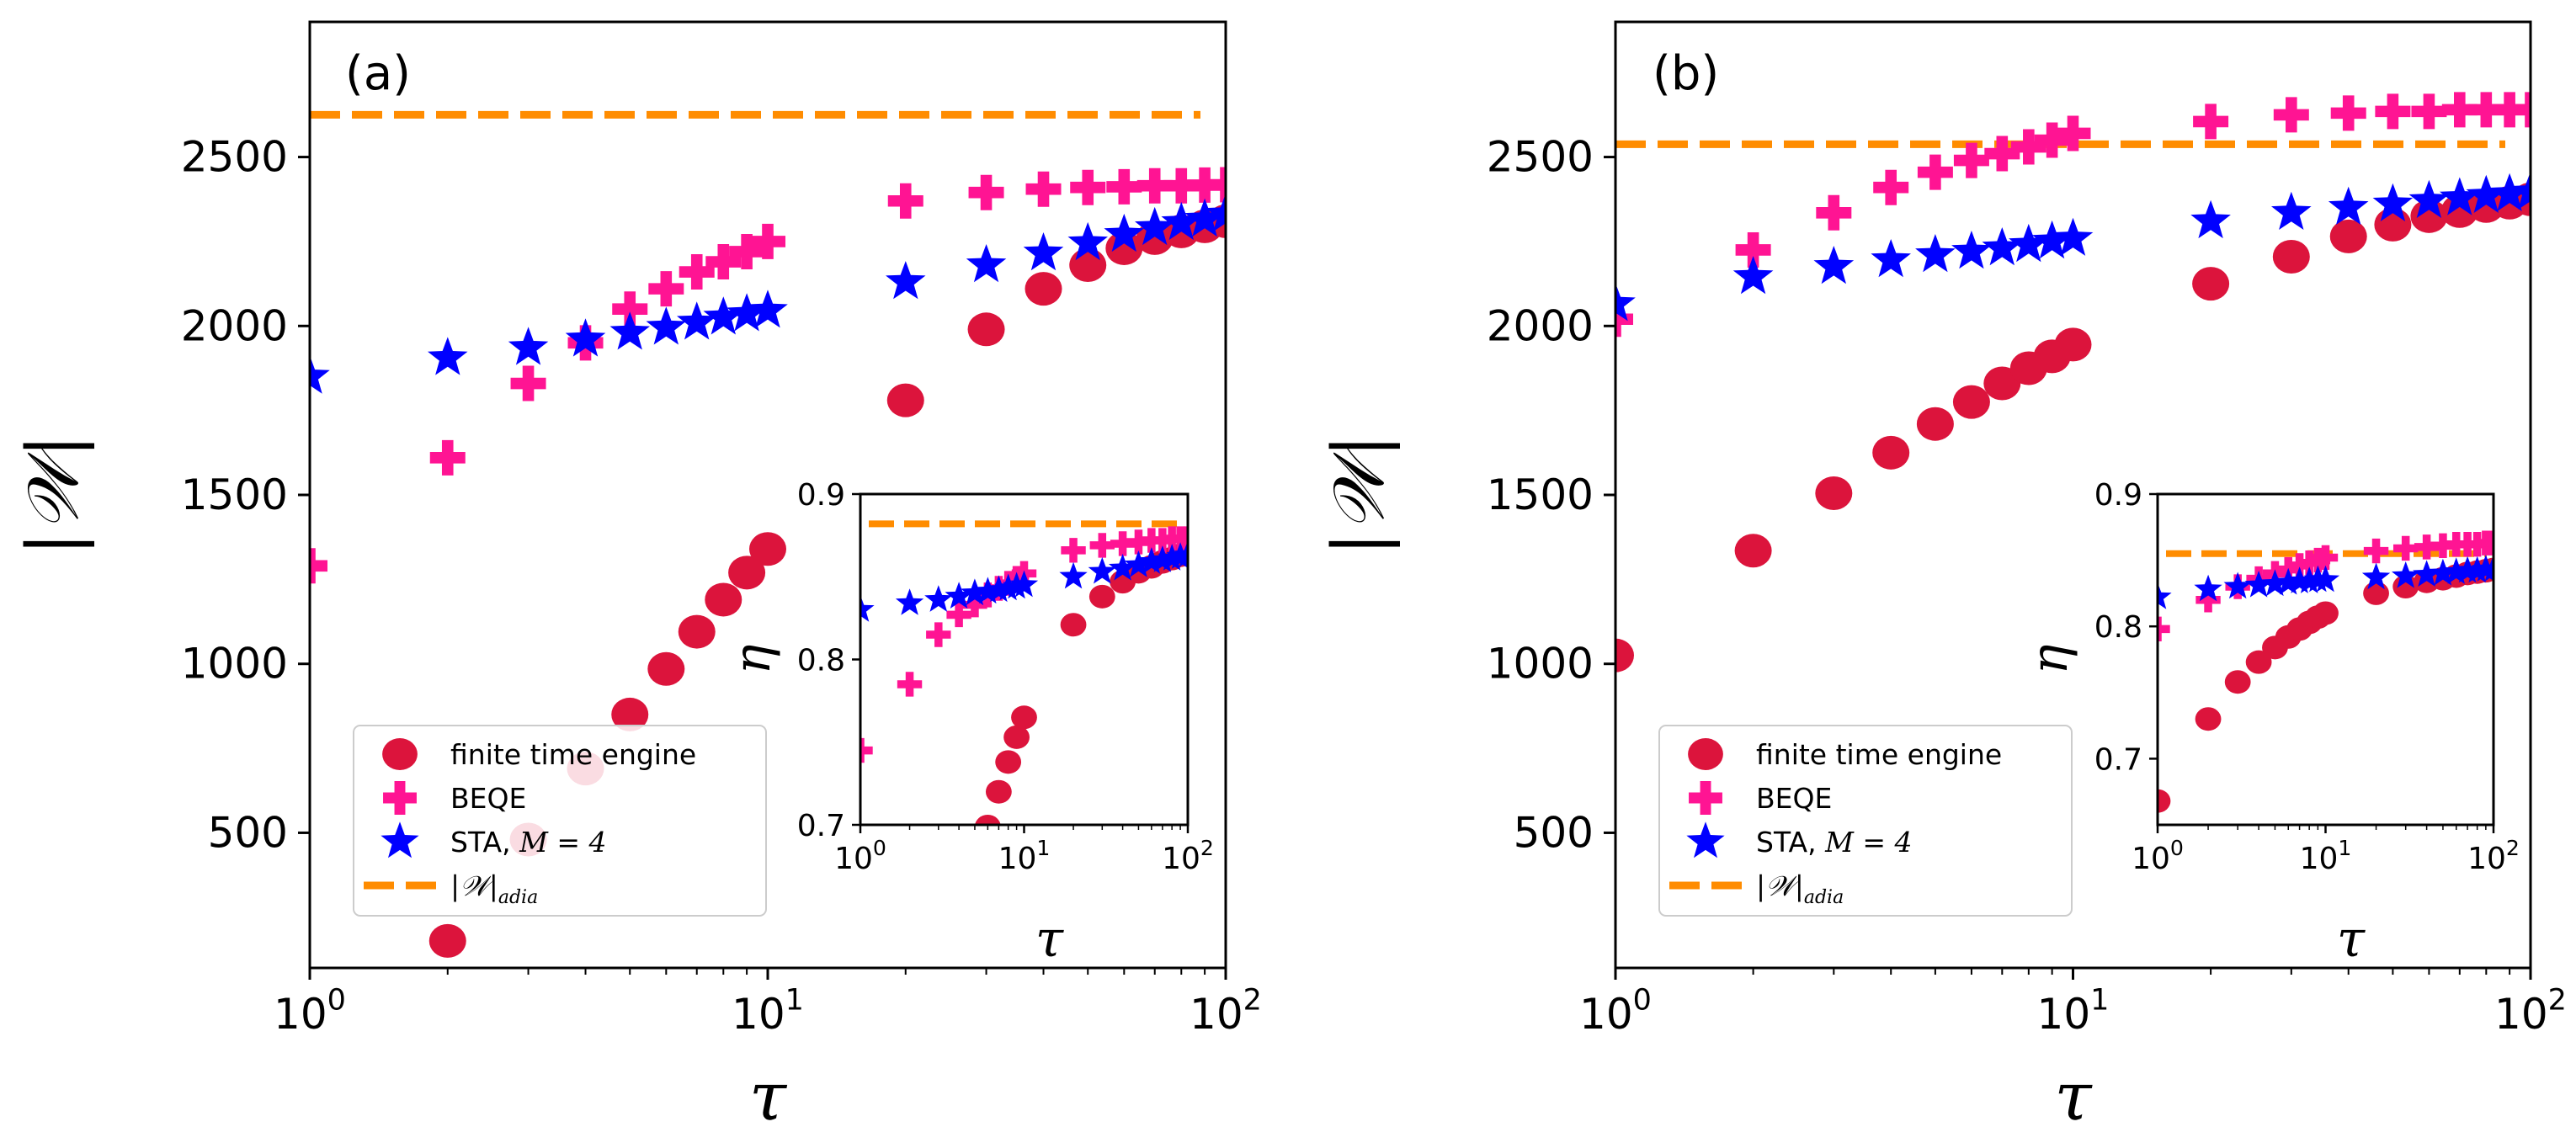 This screenshot has height=1143, width=2576. What do you see at coordinates (1024, 673) in the screenshot?
I see `inset-plot-area` at bounding box center [1024, 673].